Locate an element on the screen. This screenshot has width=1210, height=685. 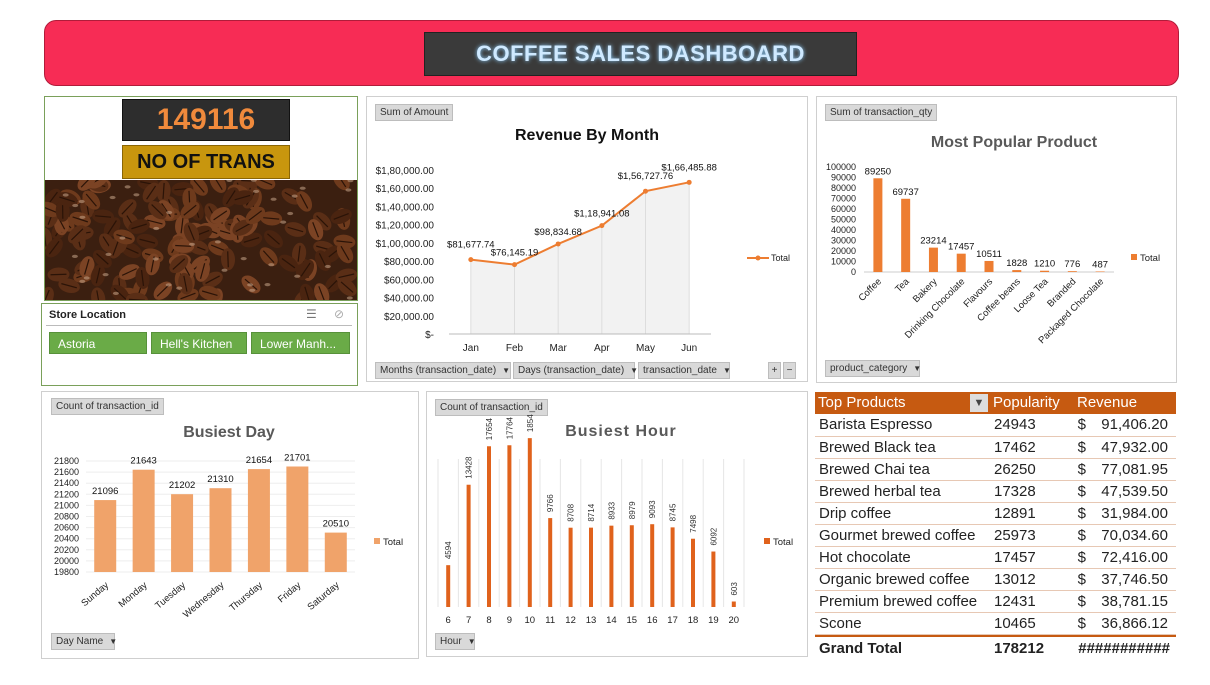
filter-months: Months (transaction_date) ▼ is located at coordinates (443, 370).